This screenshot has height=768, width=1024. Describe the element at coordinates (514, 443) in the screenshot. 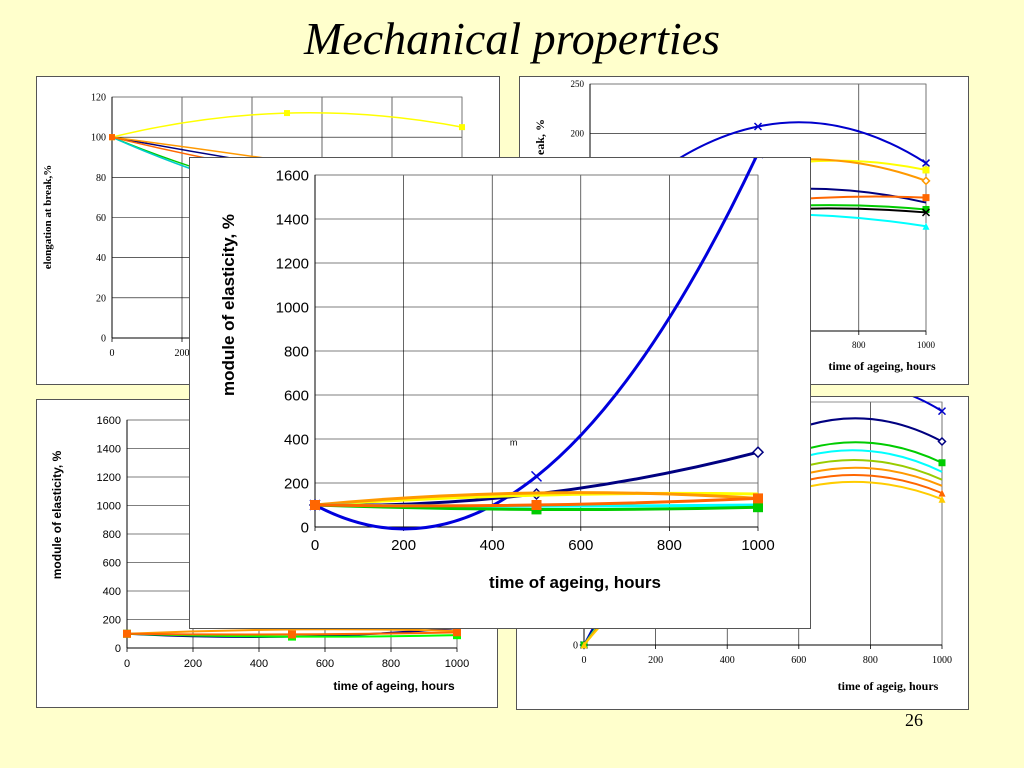

I see `chart-annotation: m` at that location.